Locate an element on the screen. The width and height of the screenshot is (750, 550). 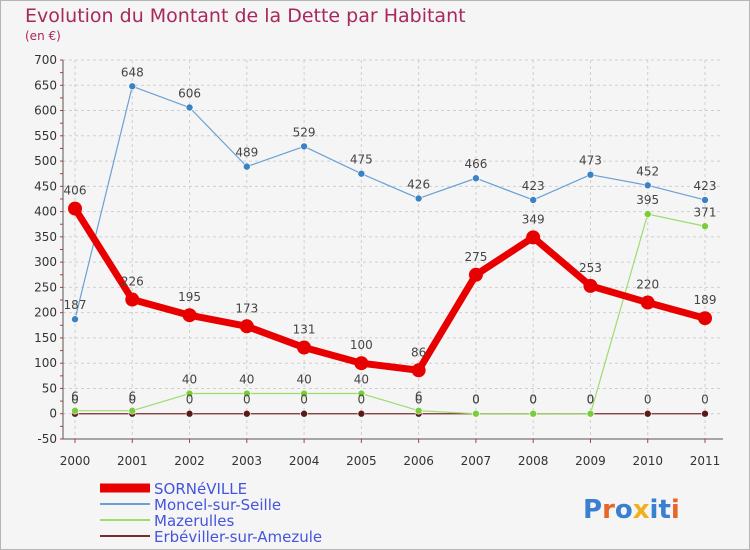
y-tick-label: 250 is located at coordinates (45, 287).